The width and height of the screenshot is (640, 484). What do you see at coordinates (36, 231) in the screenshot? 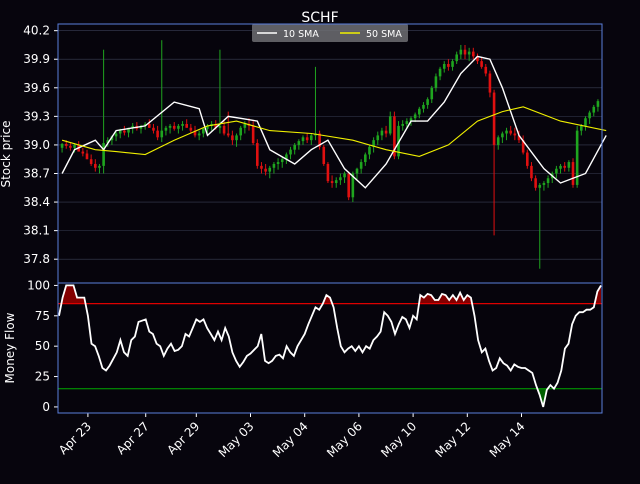
I see `price-y-tick-label: 38.1` at bounding box center [36, 231].